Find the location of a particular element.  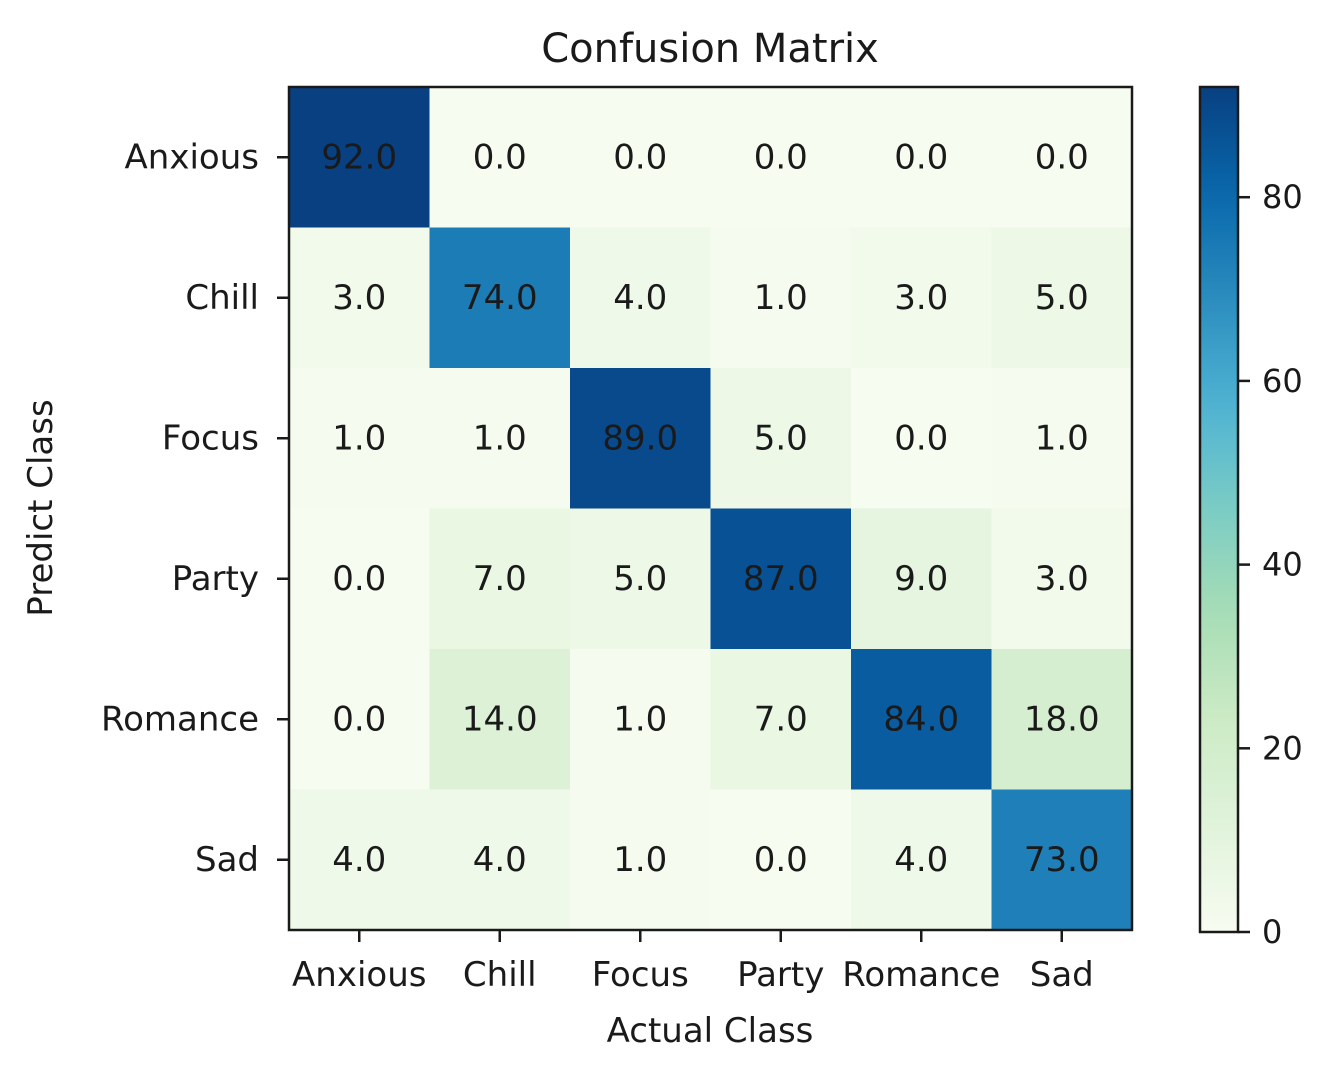

cell-value-label: 87.0 is located at coordinates (781, 579).